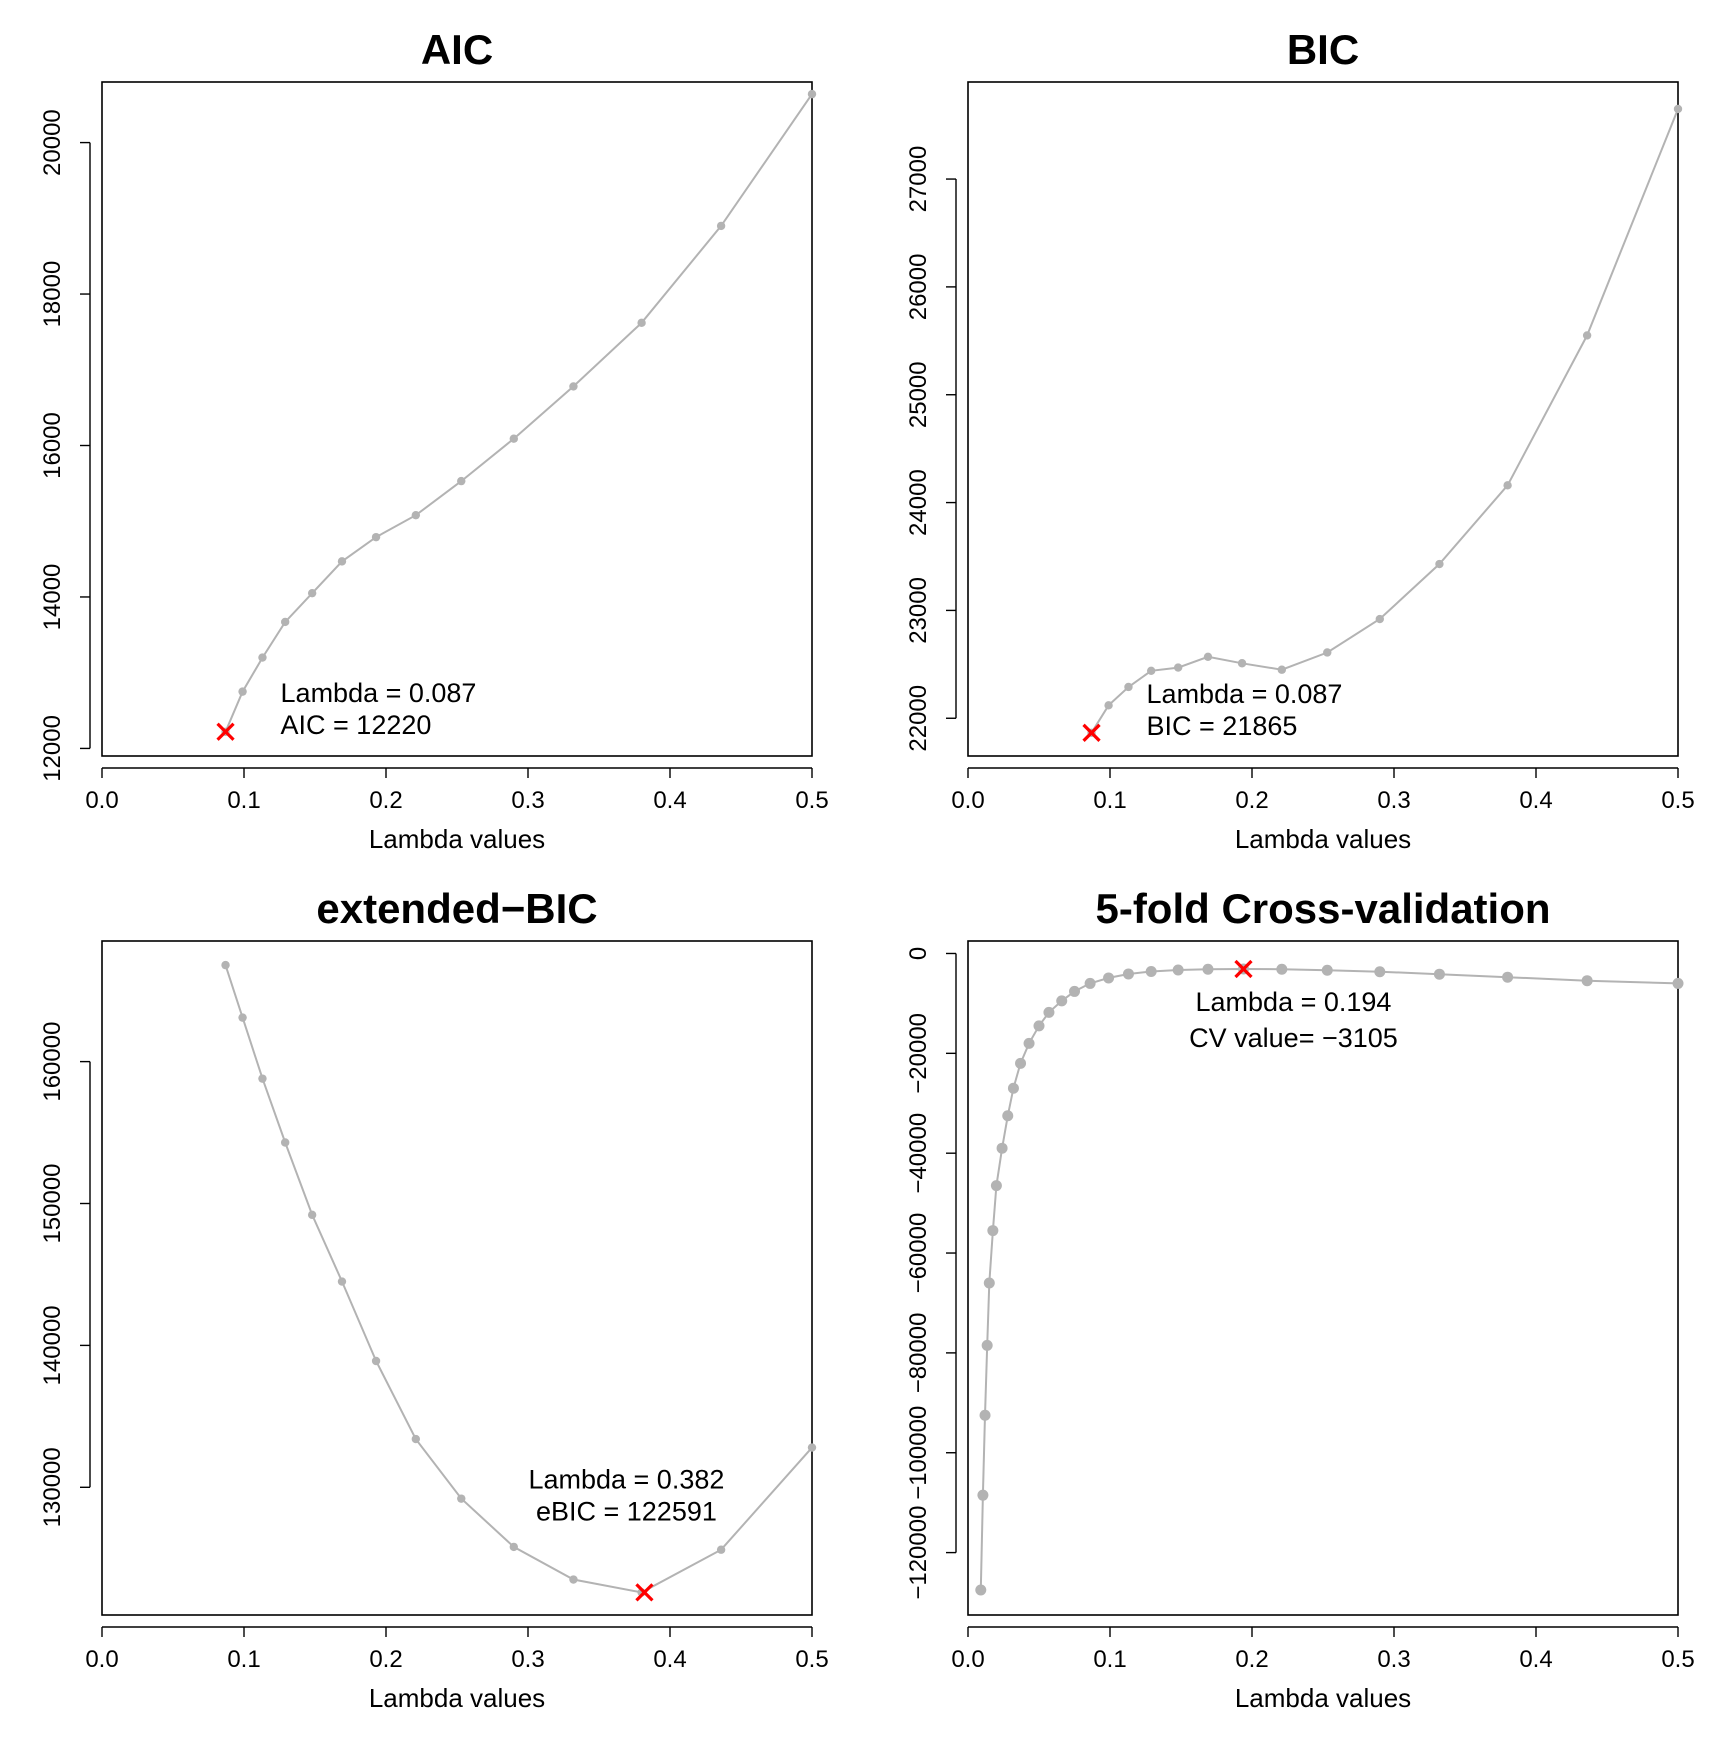 The image size is (1725, 1739). Describe the element at coordinates (918, 287) in the screenshot. I see `y-tick-label: 26000` at that location.